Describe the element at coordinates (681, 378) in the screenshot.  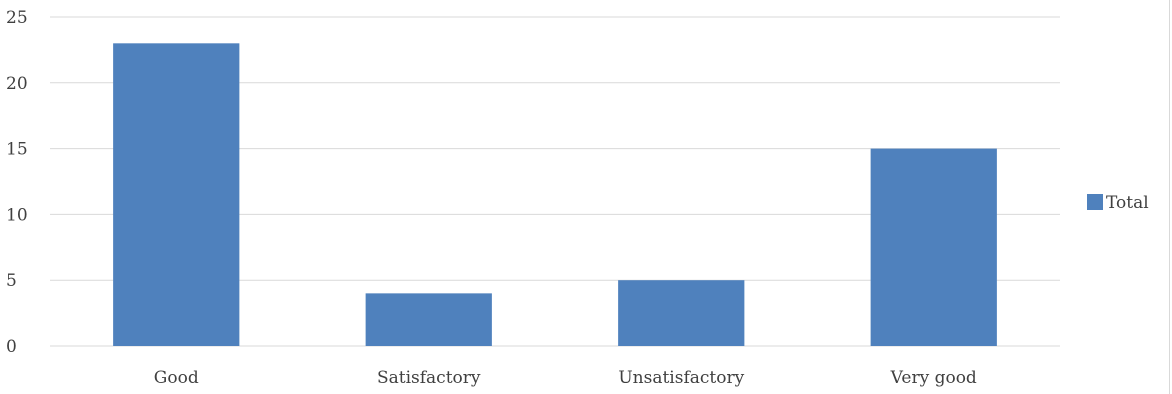
I see `x-tick-label: Unsatisfactory` at that location.